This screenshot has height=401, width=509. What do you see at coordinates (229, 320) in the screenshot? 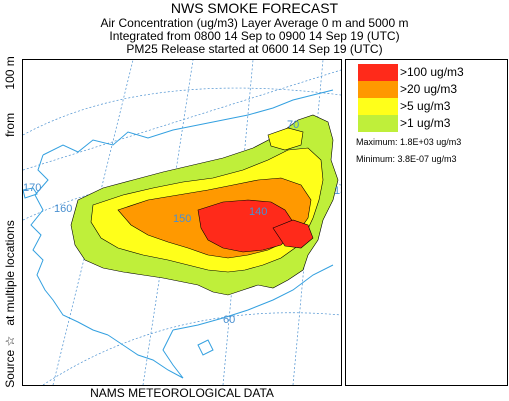
I see `lat-label-60: 60` at bounding box center [229, 320].